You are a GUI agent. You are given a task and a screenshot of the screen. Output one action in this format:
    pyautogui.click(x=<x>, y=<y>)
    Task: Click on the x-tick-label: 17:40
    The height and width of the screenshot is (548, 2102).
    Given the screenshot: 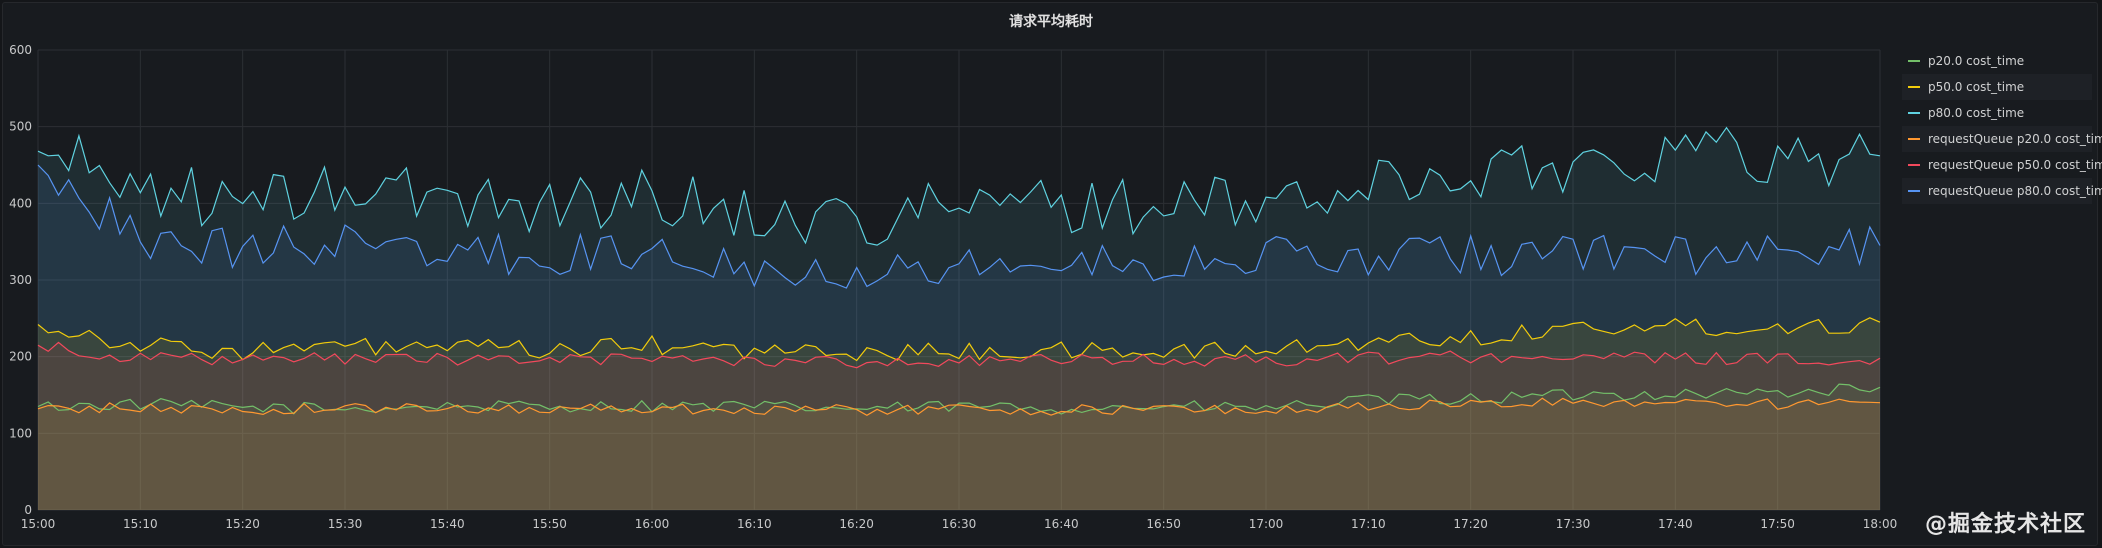 What is the action you would take?
    pyautogui.click(x=1675, y=524)
    